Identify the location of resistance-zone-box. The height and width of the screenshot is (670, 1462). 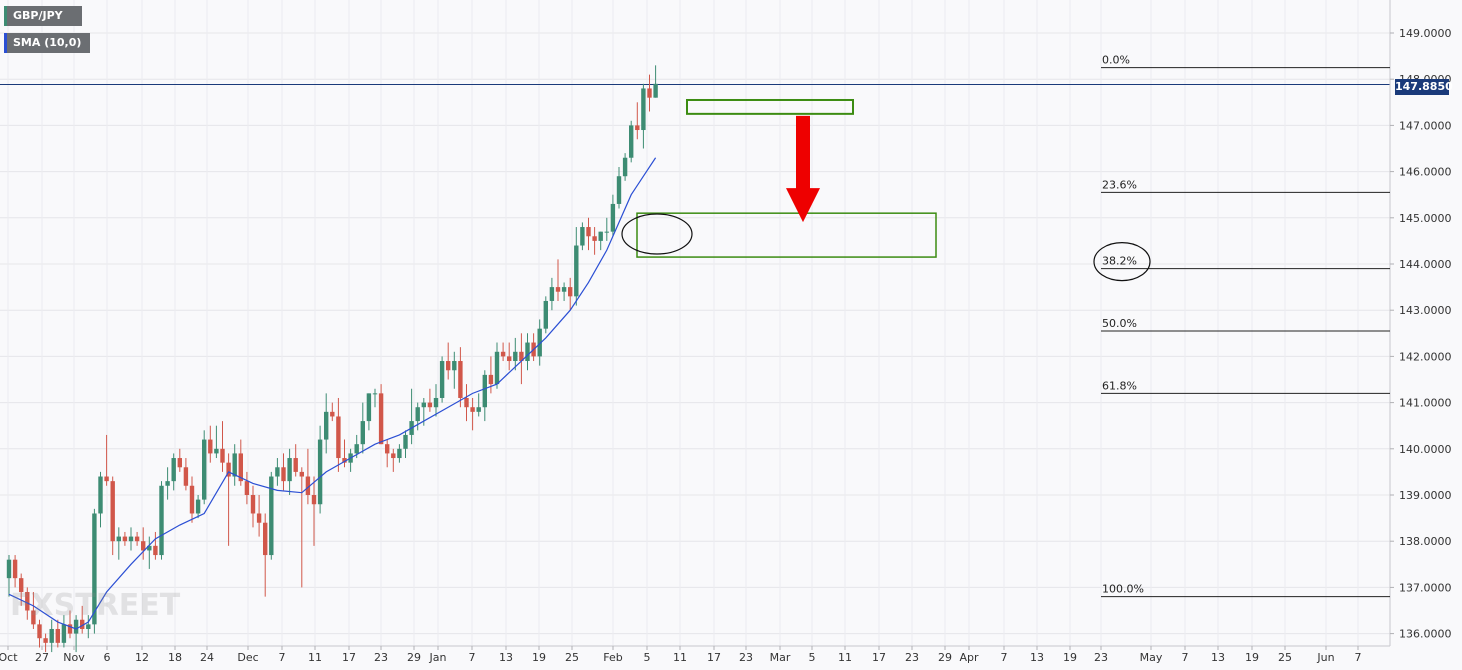
(770, 106).